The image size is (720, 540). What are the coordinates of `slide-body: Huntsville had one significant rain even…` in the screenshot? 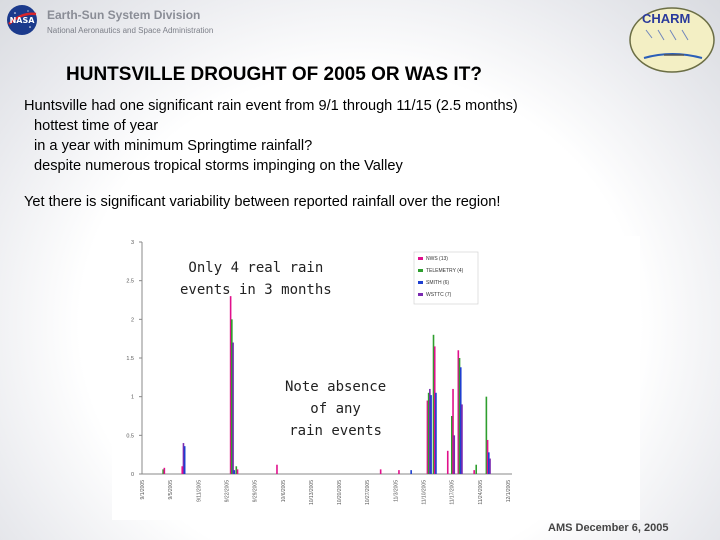 It's located at (271, 154).